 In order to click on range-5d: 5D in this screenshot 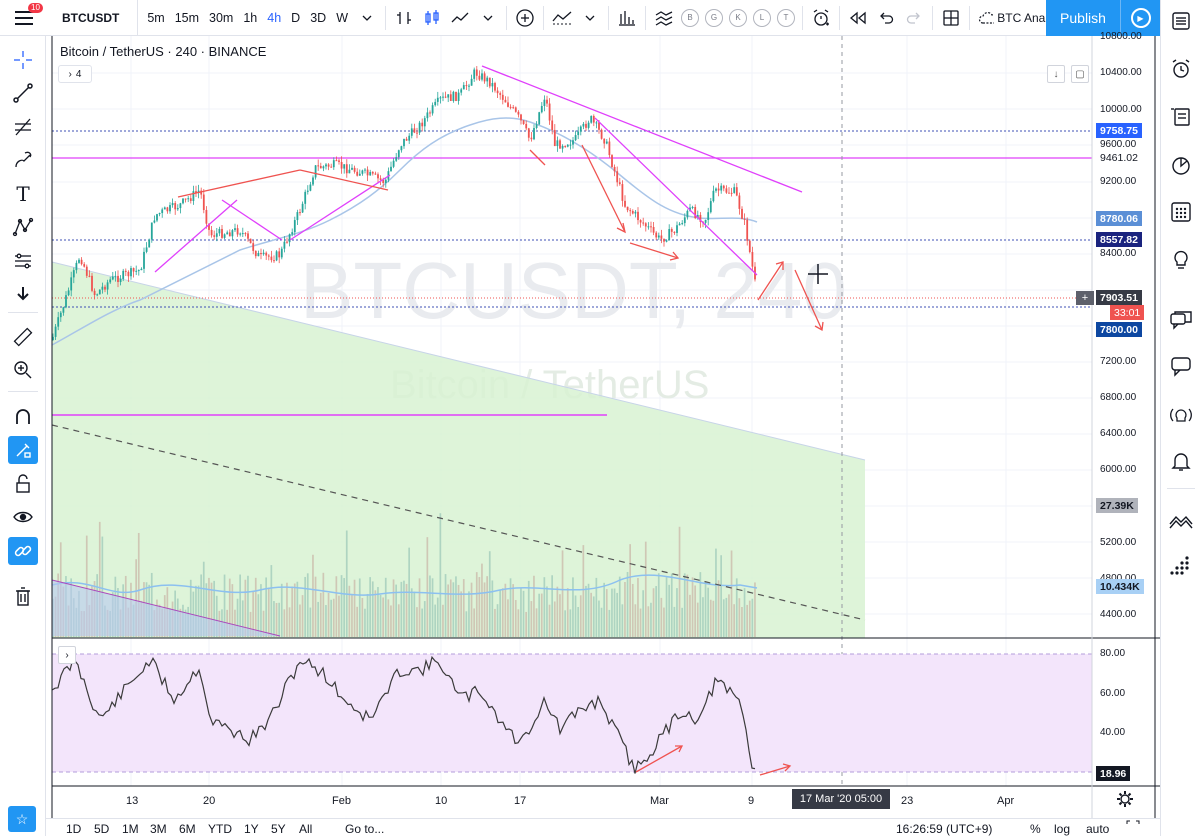, I will do `click(102, 829)`.